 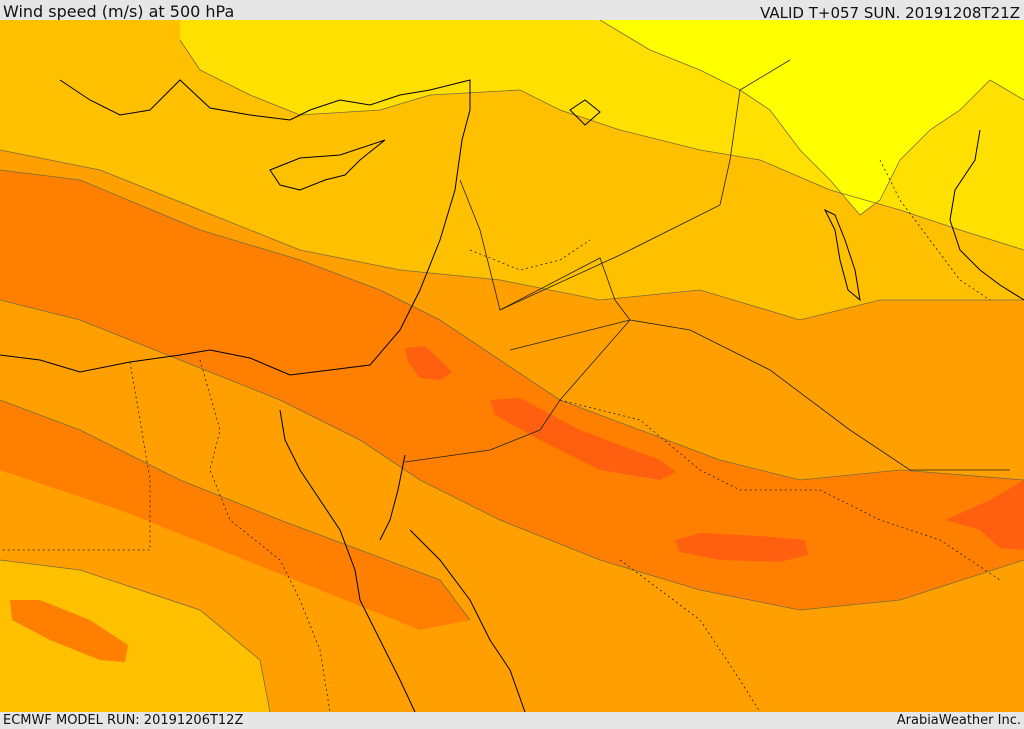 I want to click on wind-band-lower-left, so click(x=135, y=636).